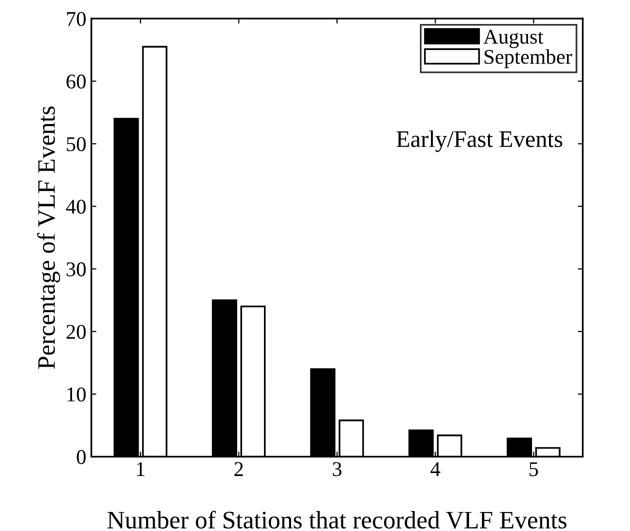  What do you see at coordinates (140, 469) in the screenshot?
I see `x-tick-label: 1` at bounding box center [140, 469].